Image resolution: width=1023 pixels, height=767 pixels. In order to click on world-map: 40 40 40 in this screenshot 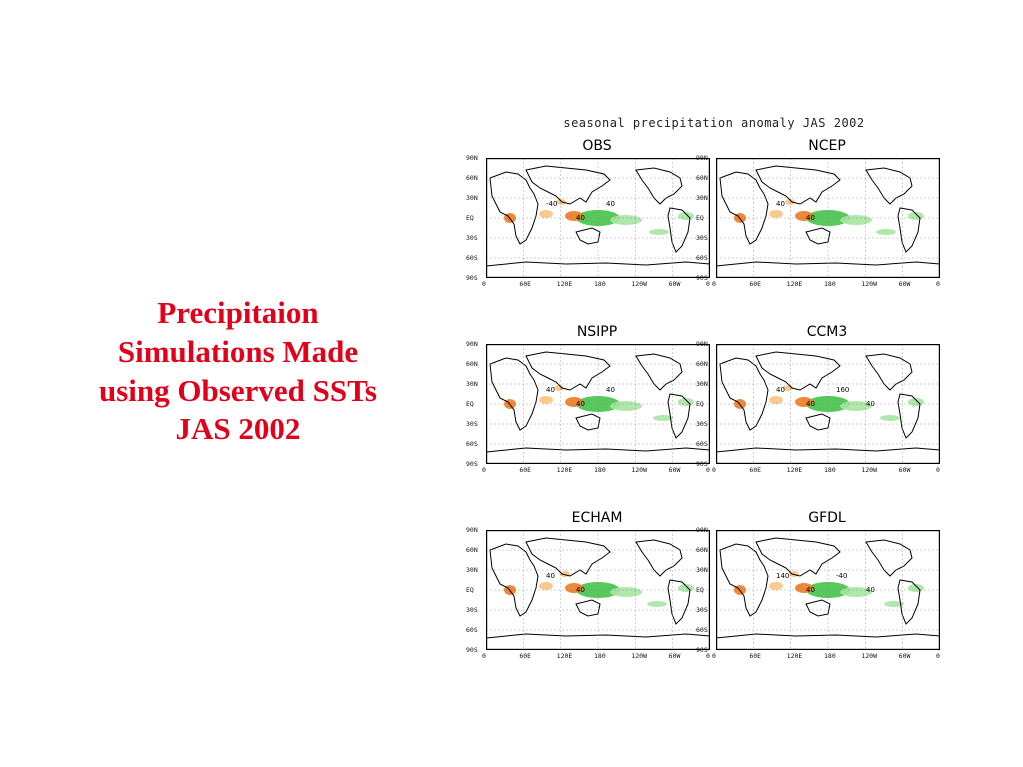, I will do `click(598, 404)`.